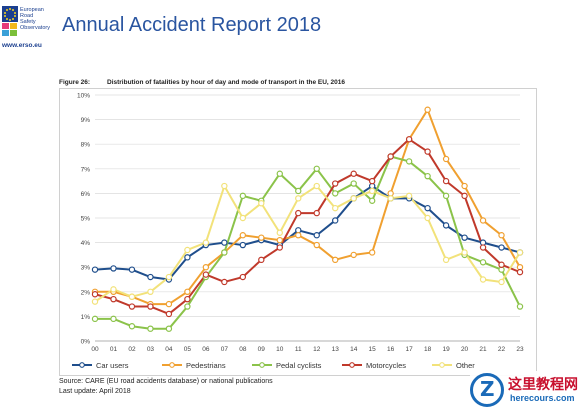 The image size is (579, 409). Describe the element at coordinates (86, 268) in the screenshot. I see `y-tick-label: 3%` at that location.